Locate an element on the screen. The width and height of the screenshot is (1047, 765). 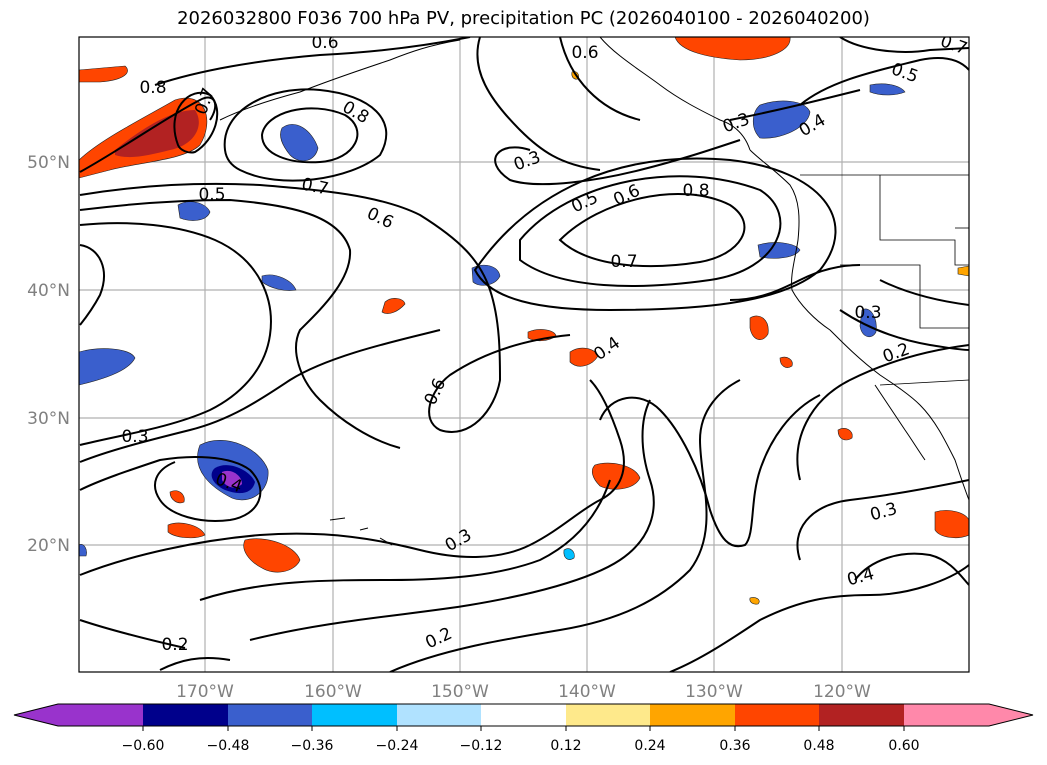
colorbar-tick-label: 0.36 is located at coordinates (734, 746).